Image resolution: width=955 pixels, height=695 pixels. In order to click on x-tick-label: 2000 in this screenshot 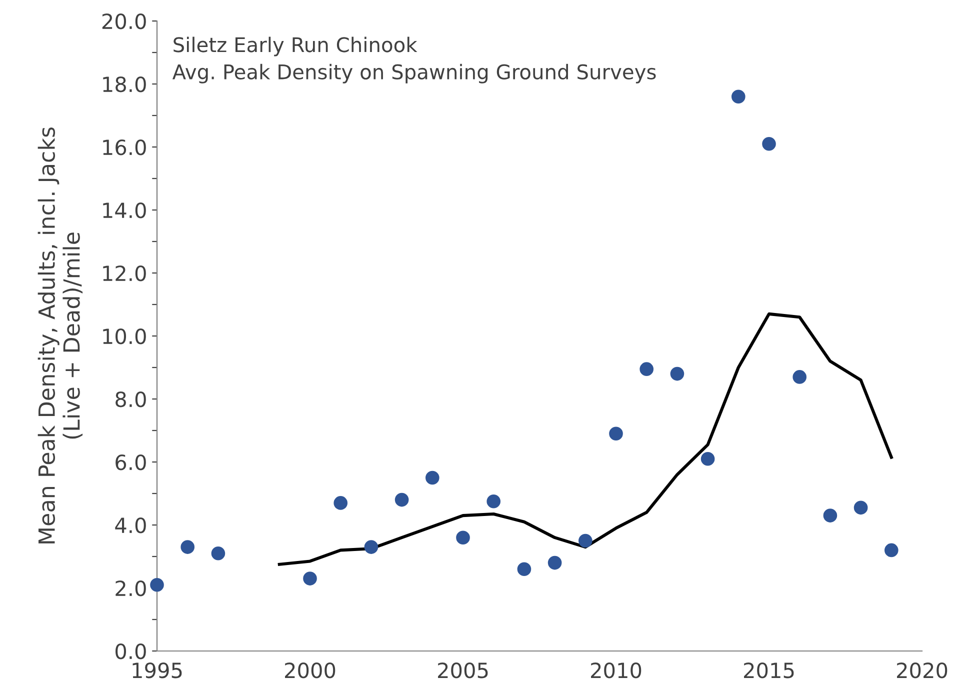, I will do `click(310, 670)`.